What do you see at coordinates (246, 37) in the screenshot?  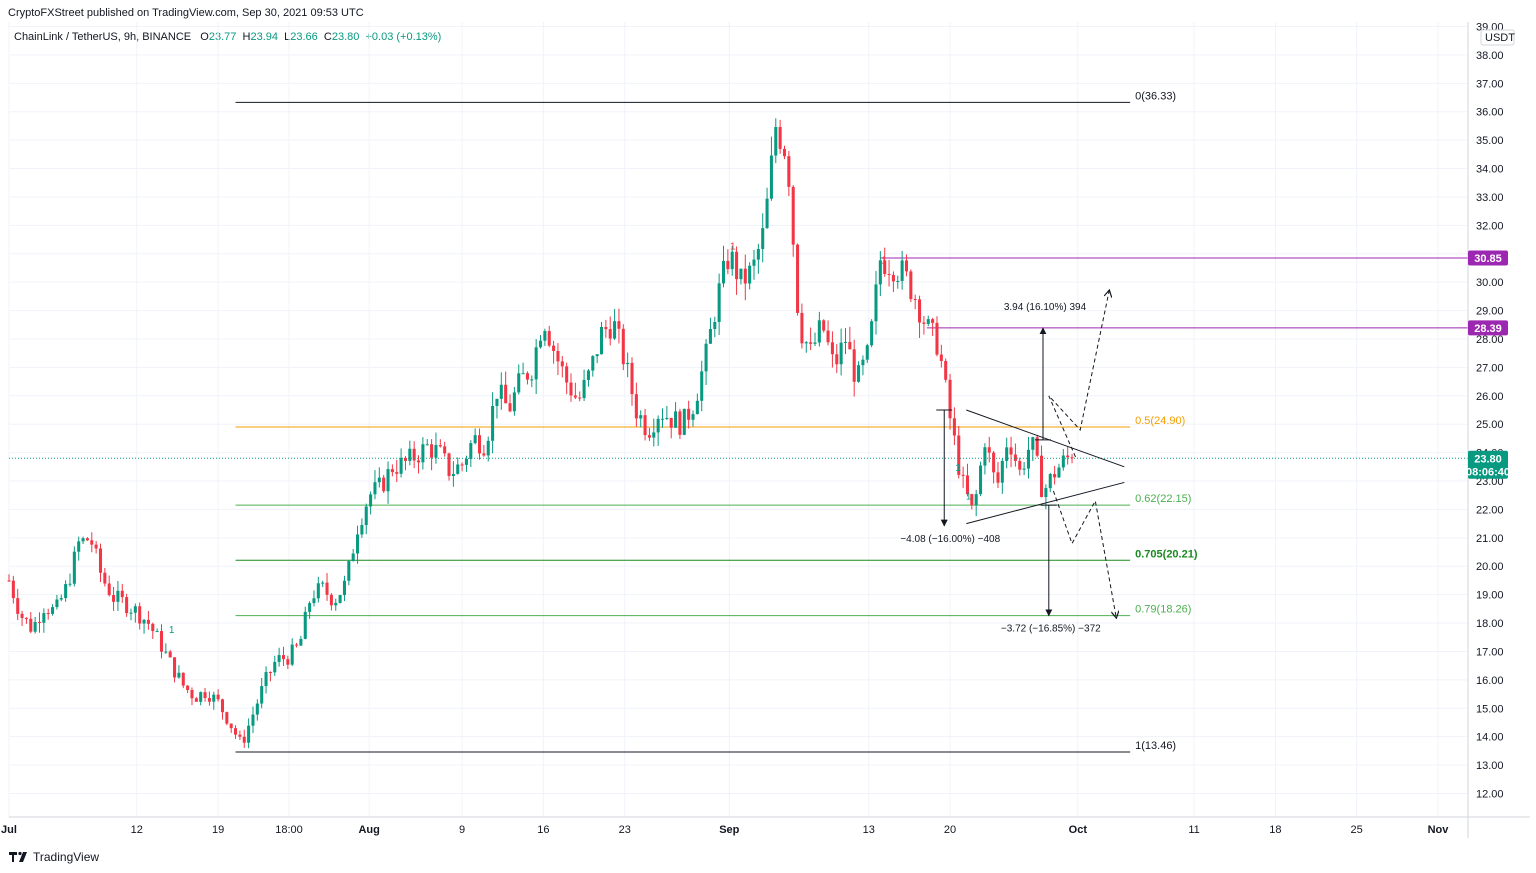 I see `high-label: H` at bounding box center [246, 37].